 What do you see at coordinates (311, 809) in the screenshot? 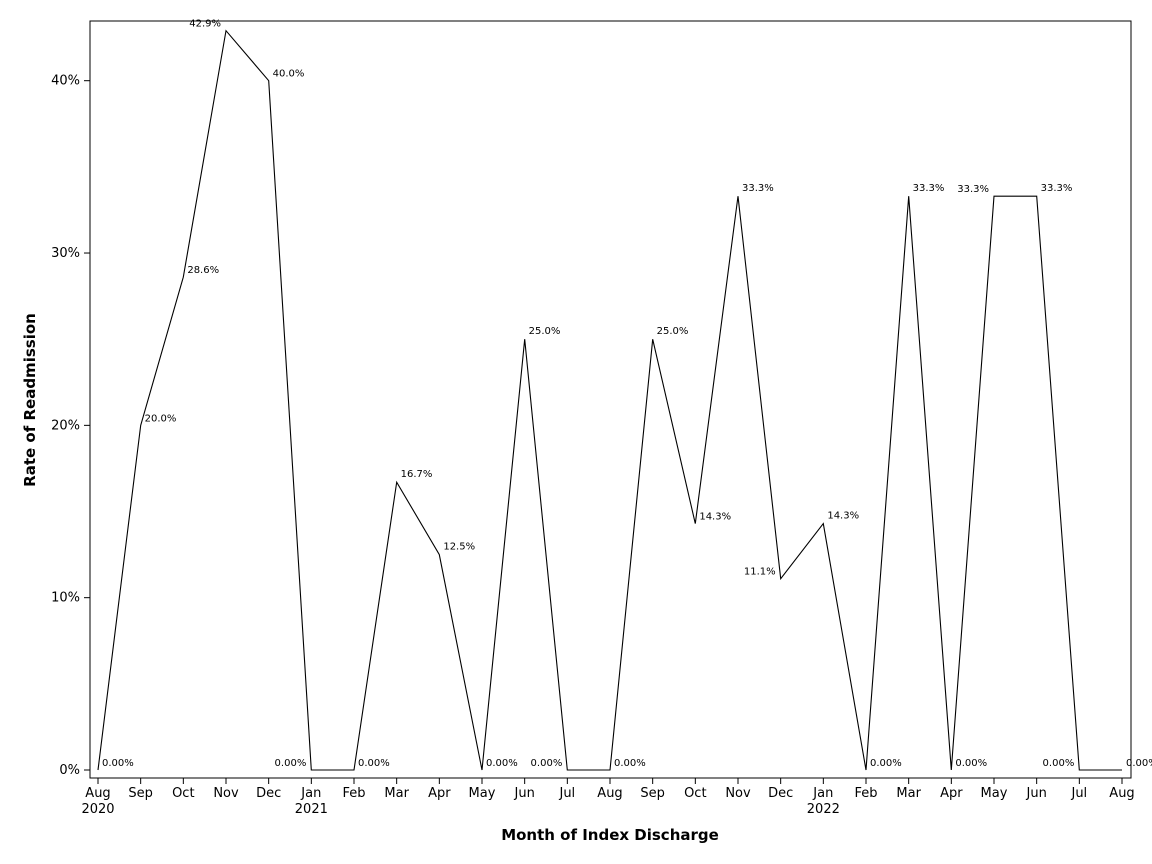
I see `x-tick-year-label: 2021` at bounding box center [311, 809].